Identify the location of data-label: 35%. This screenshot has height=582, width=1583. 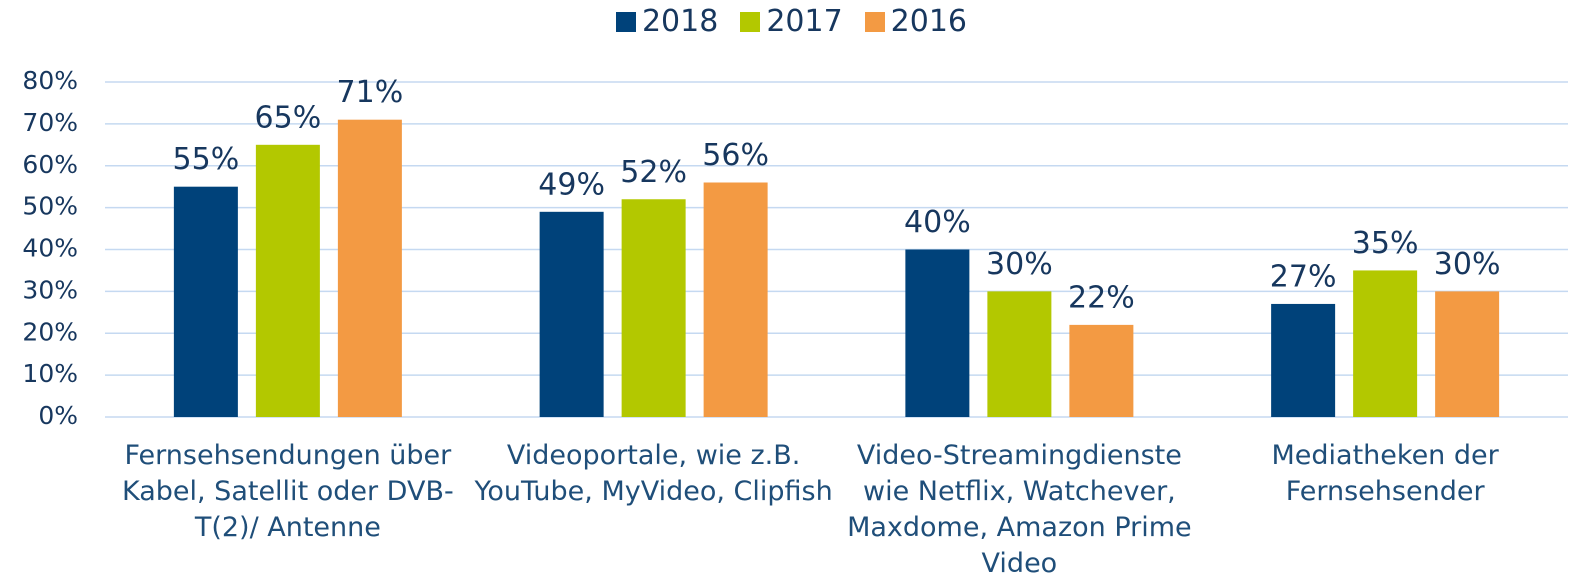
(1385, 243).